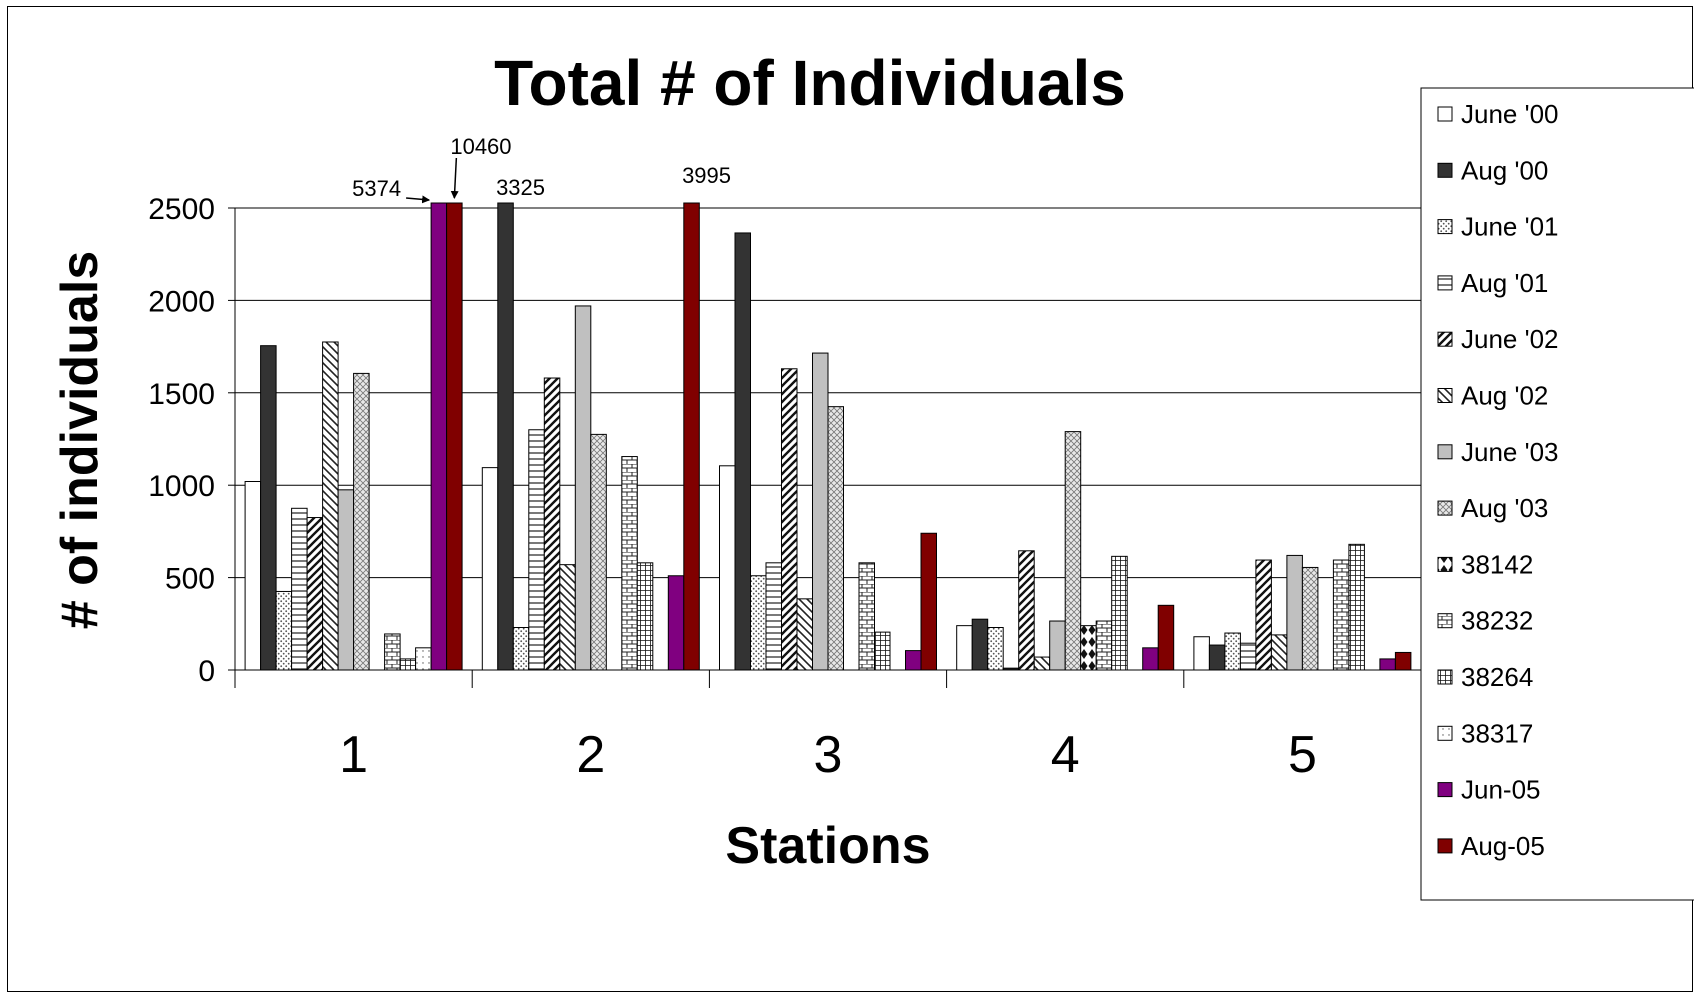 Image resolution: width=1694 pixels, height=993 pixels. What do you see at coordinates (1497, 677) in the screenshot?
I see `legend-label: 38264` at bounding box center [1497, 677].